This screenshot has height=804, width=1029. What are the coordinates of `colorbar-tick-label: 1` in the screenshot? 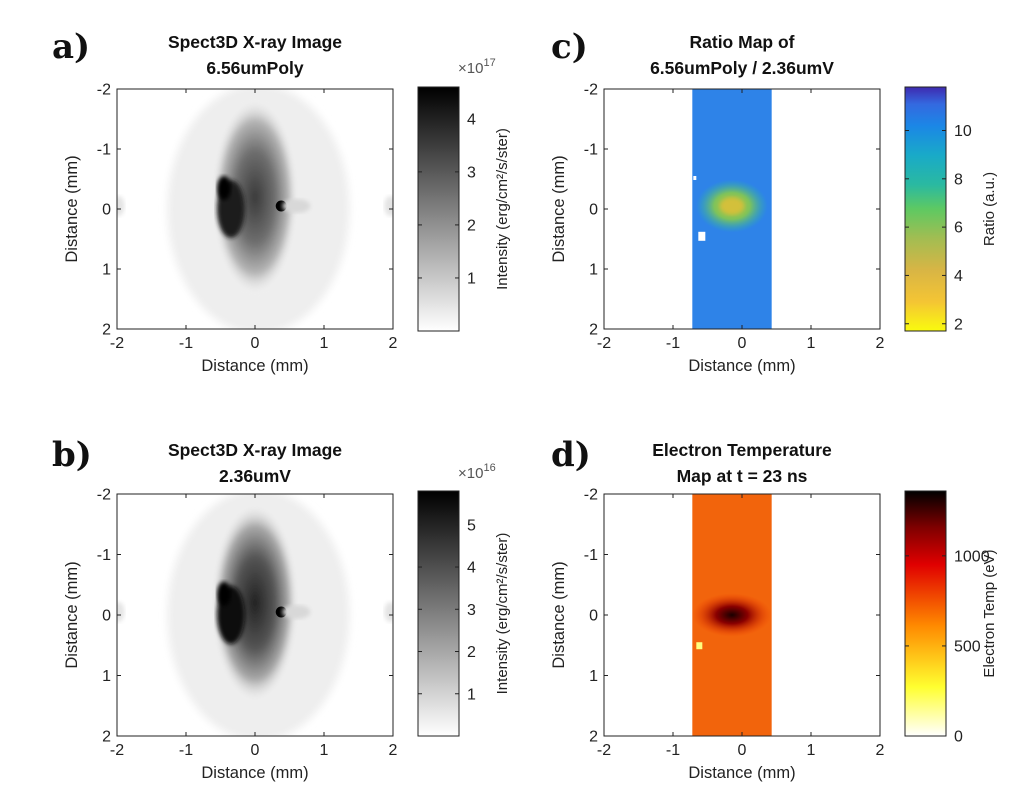 It's located at (471, 694).